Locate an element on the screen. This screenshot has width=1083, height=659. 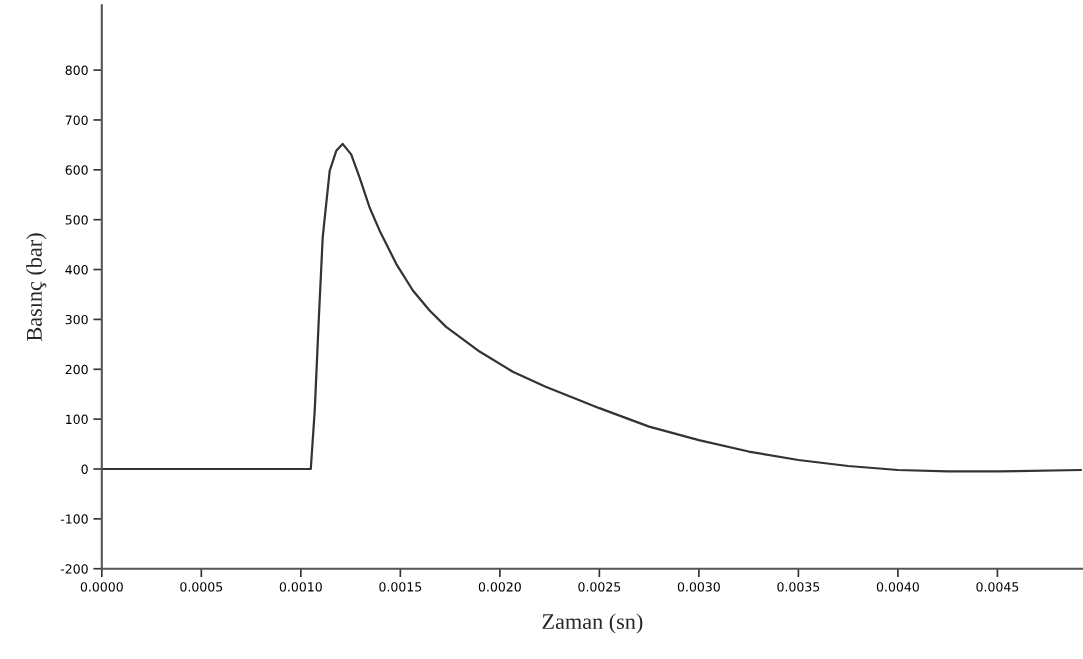
x-axis-title: Zaman (sn) is located at coordinates (592, 623).